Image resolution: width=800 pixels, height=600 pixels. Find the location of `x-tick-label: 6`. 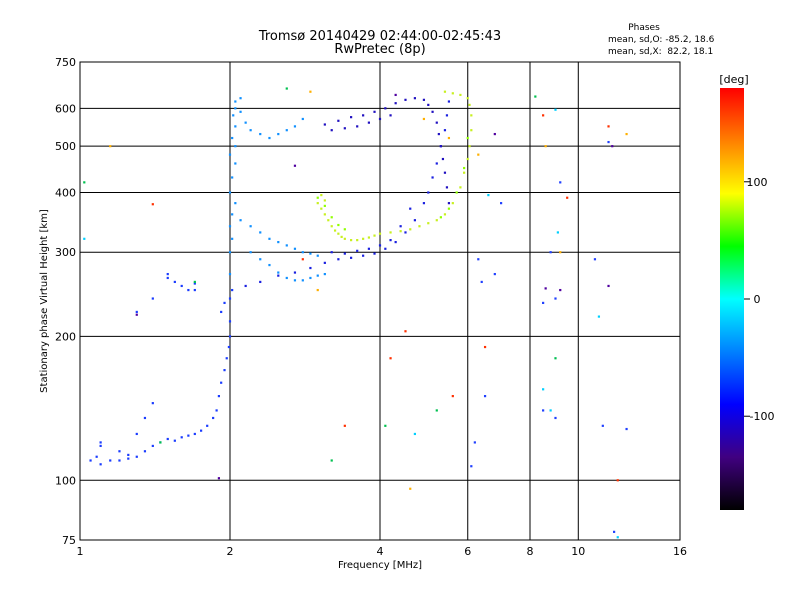

x-tick-label: 6 is located at coordinates (467, 551).